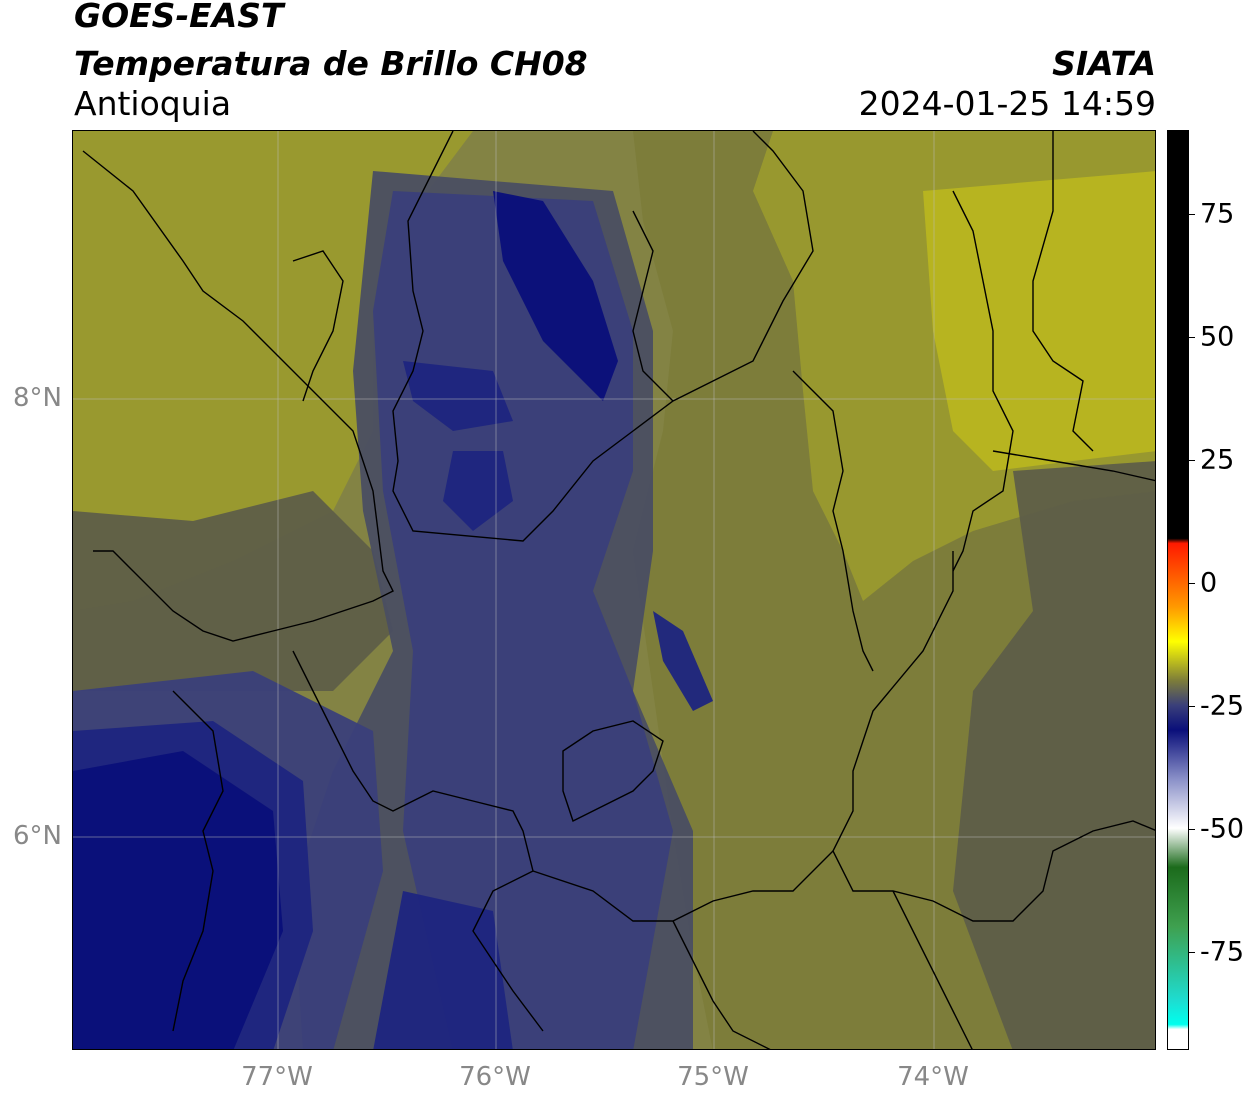 The width and height of the screenshot is (1252, 1099). What do you see at coordinates (1063, 291) in the screenshot?
I see `boundary-east-river` at bounding box center [1063, 291].